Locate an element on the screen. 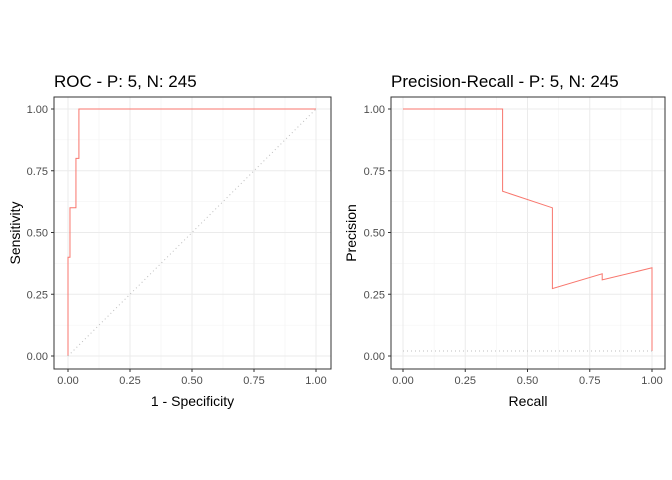 The image size is (672, 480). pr-y-tick-label: 0.50 is located at coordinates (374, 234).